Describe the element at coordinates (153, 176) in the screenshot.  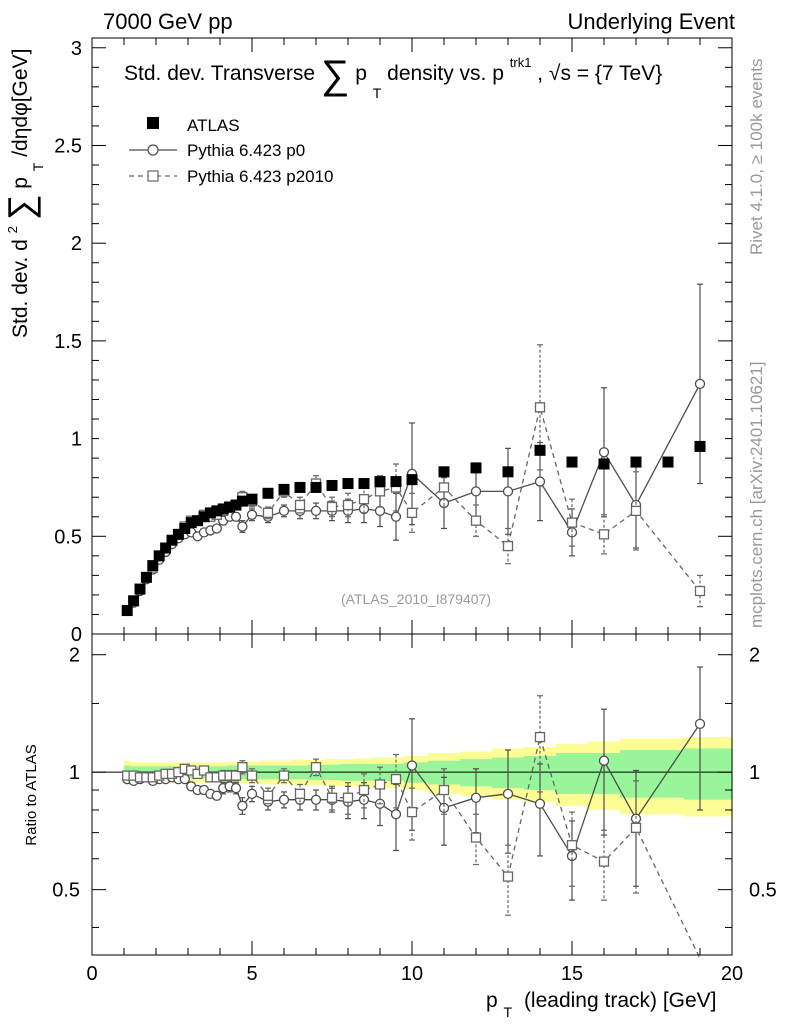
I see `legend-marker-p2010` at that location.